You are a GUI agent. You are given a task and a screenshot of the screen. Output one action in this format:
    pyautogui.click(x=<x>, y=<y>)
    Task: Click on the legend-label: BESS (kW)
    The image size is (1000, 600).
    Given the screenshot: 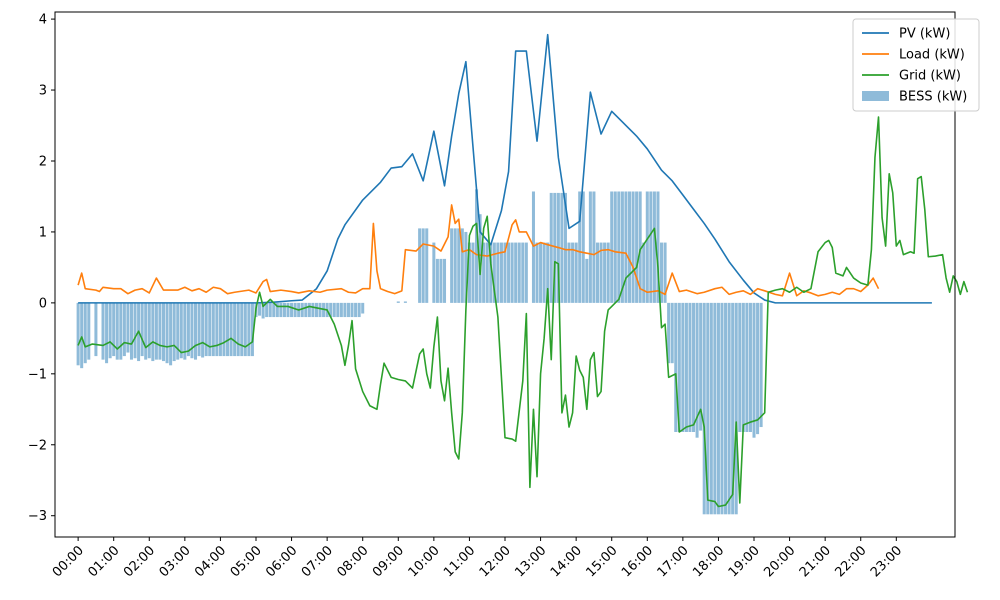 What is the action you would take?
    pyautogui.click(x=933, y=97)
    